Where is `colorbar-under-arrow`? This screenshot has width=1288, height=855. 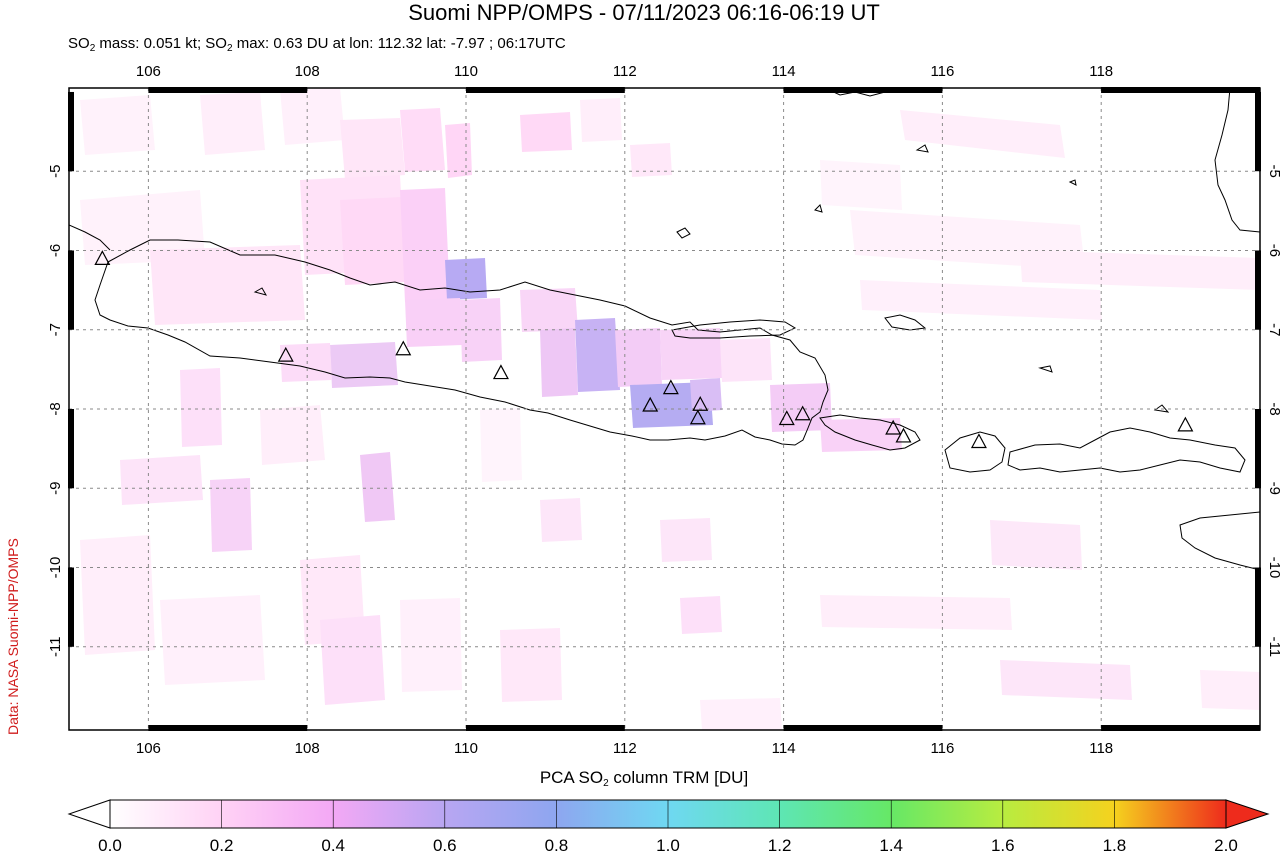
colorbar-under-arrow is located at coordinates (89, 814).